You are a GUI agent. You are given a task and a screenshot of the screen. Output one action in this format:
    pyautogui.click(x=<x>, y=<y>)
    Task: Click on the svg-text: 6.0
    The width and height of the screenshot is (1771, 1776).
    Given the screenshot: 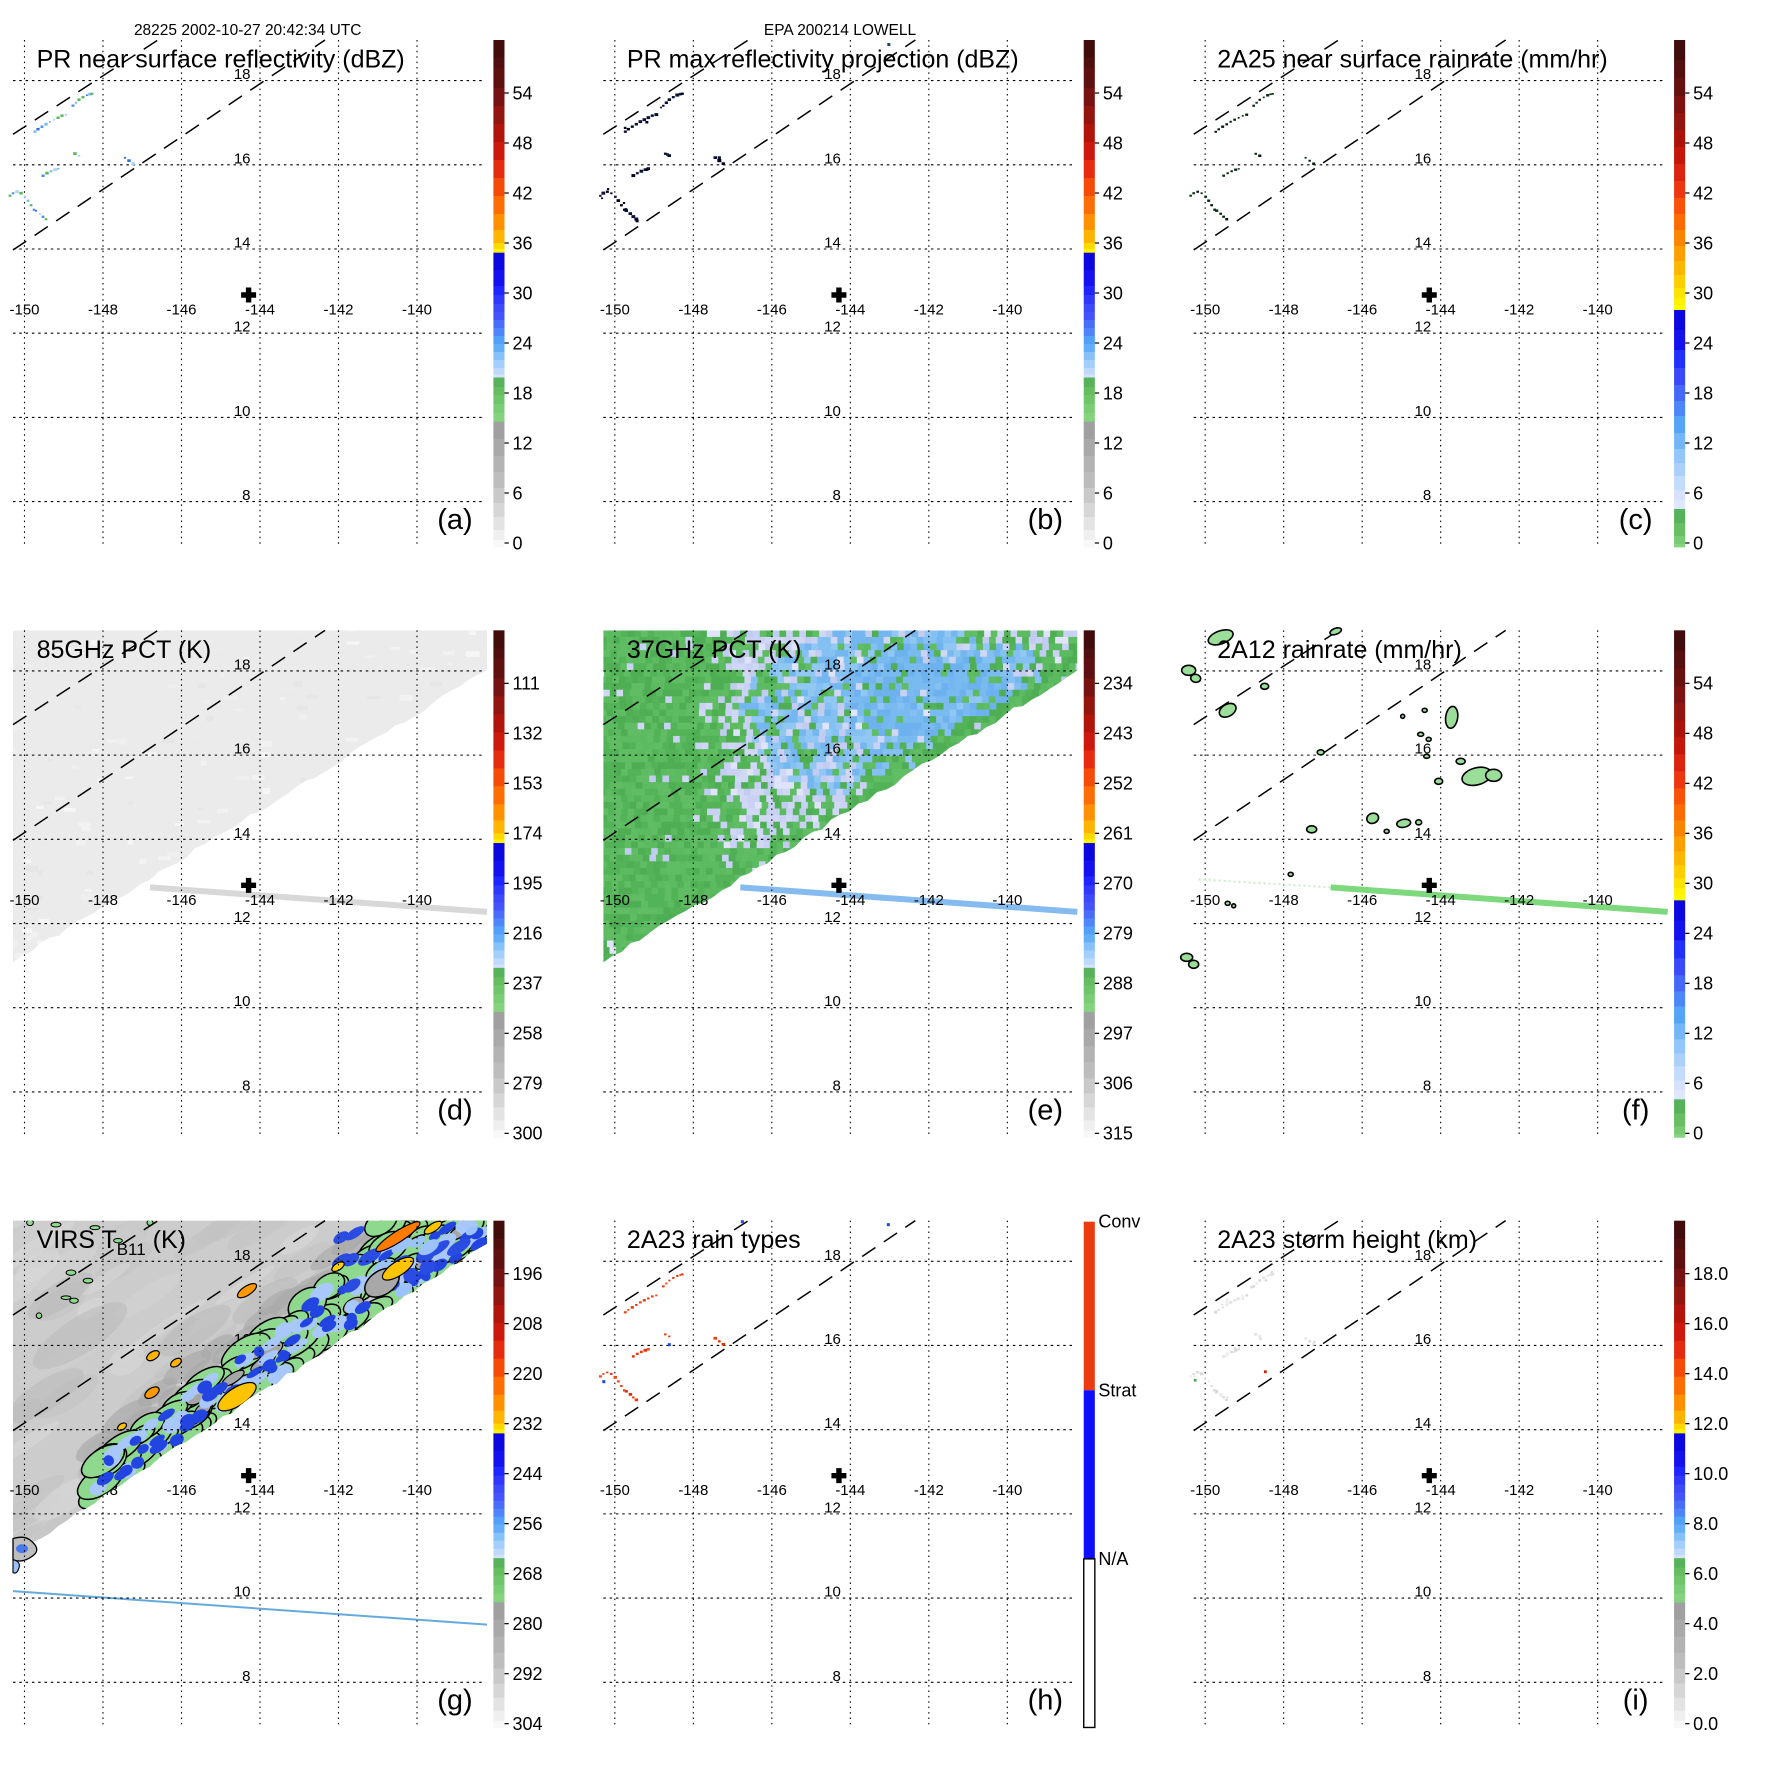 What is the action you would take?
    pyautogui.click(x=1705, y=1574)
    